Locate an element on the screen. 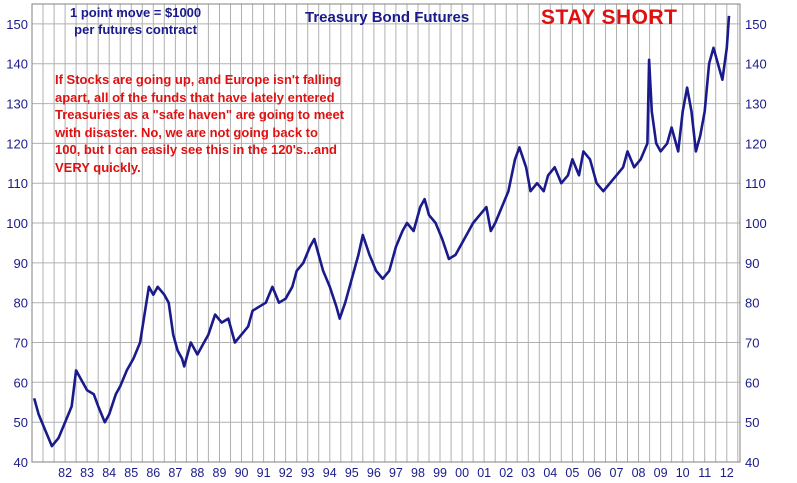 This screenshot has height=483, width=797. y-axis-left: 40 50 60 70 80 90 100 110 120 130 140 150 is located at coordinates (17, 243).